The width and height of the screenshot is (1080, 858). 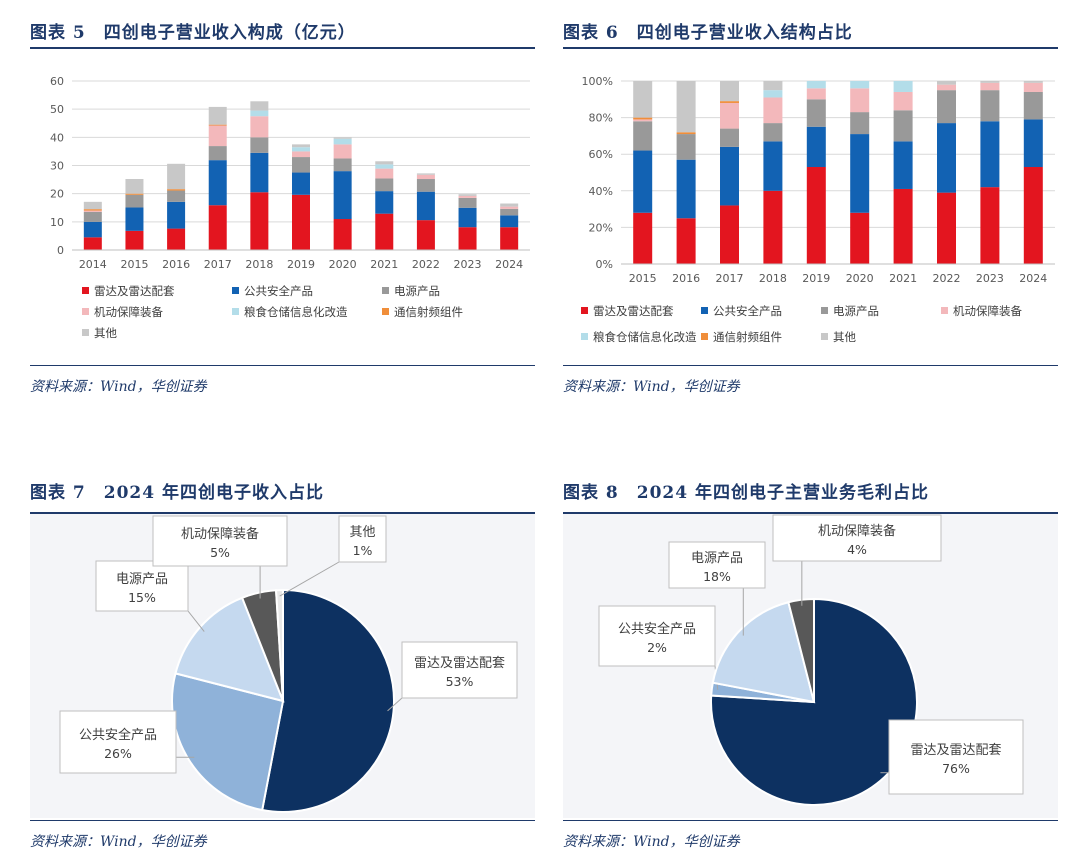 I want to click on slice-percent-label: 18%, so click(x=717, y=576).